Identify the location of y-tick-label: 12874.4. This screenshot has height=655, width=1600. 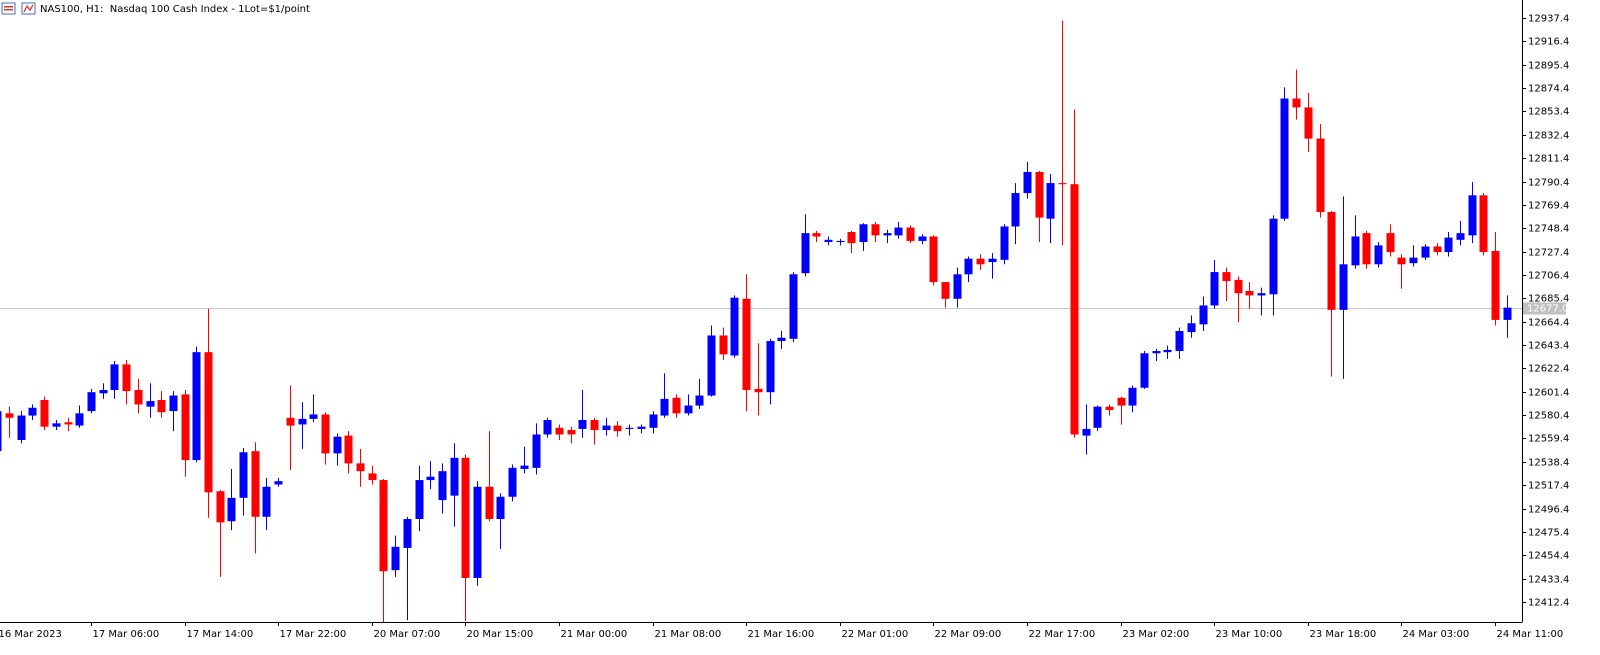
(1548, 89).